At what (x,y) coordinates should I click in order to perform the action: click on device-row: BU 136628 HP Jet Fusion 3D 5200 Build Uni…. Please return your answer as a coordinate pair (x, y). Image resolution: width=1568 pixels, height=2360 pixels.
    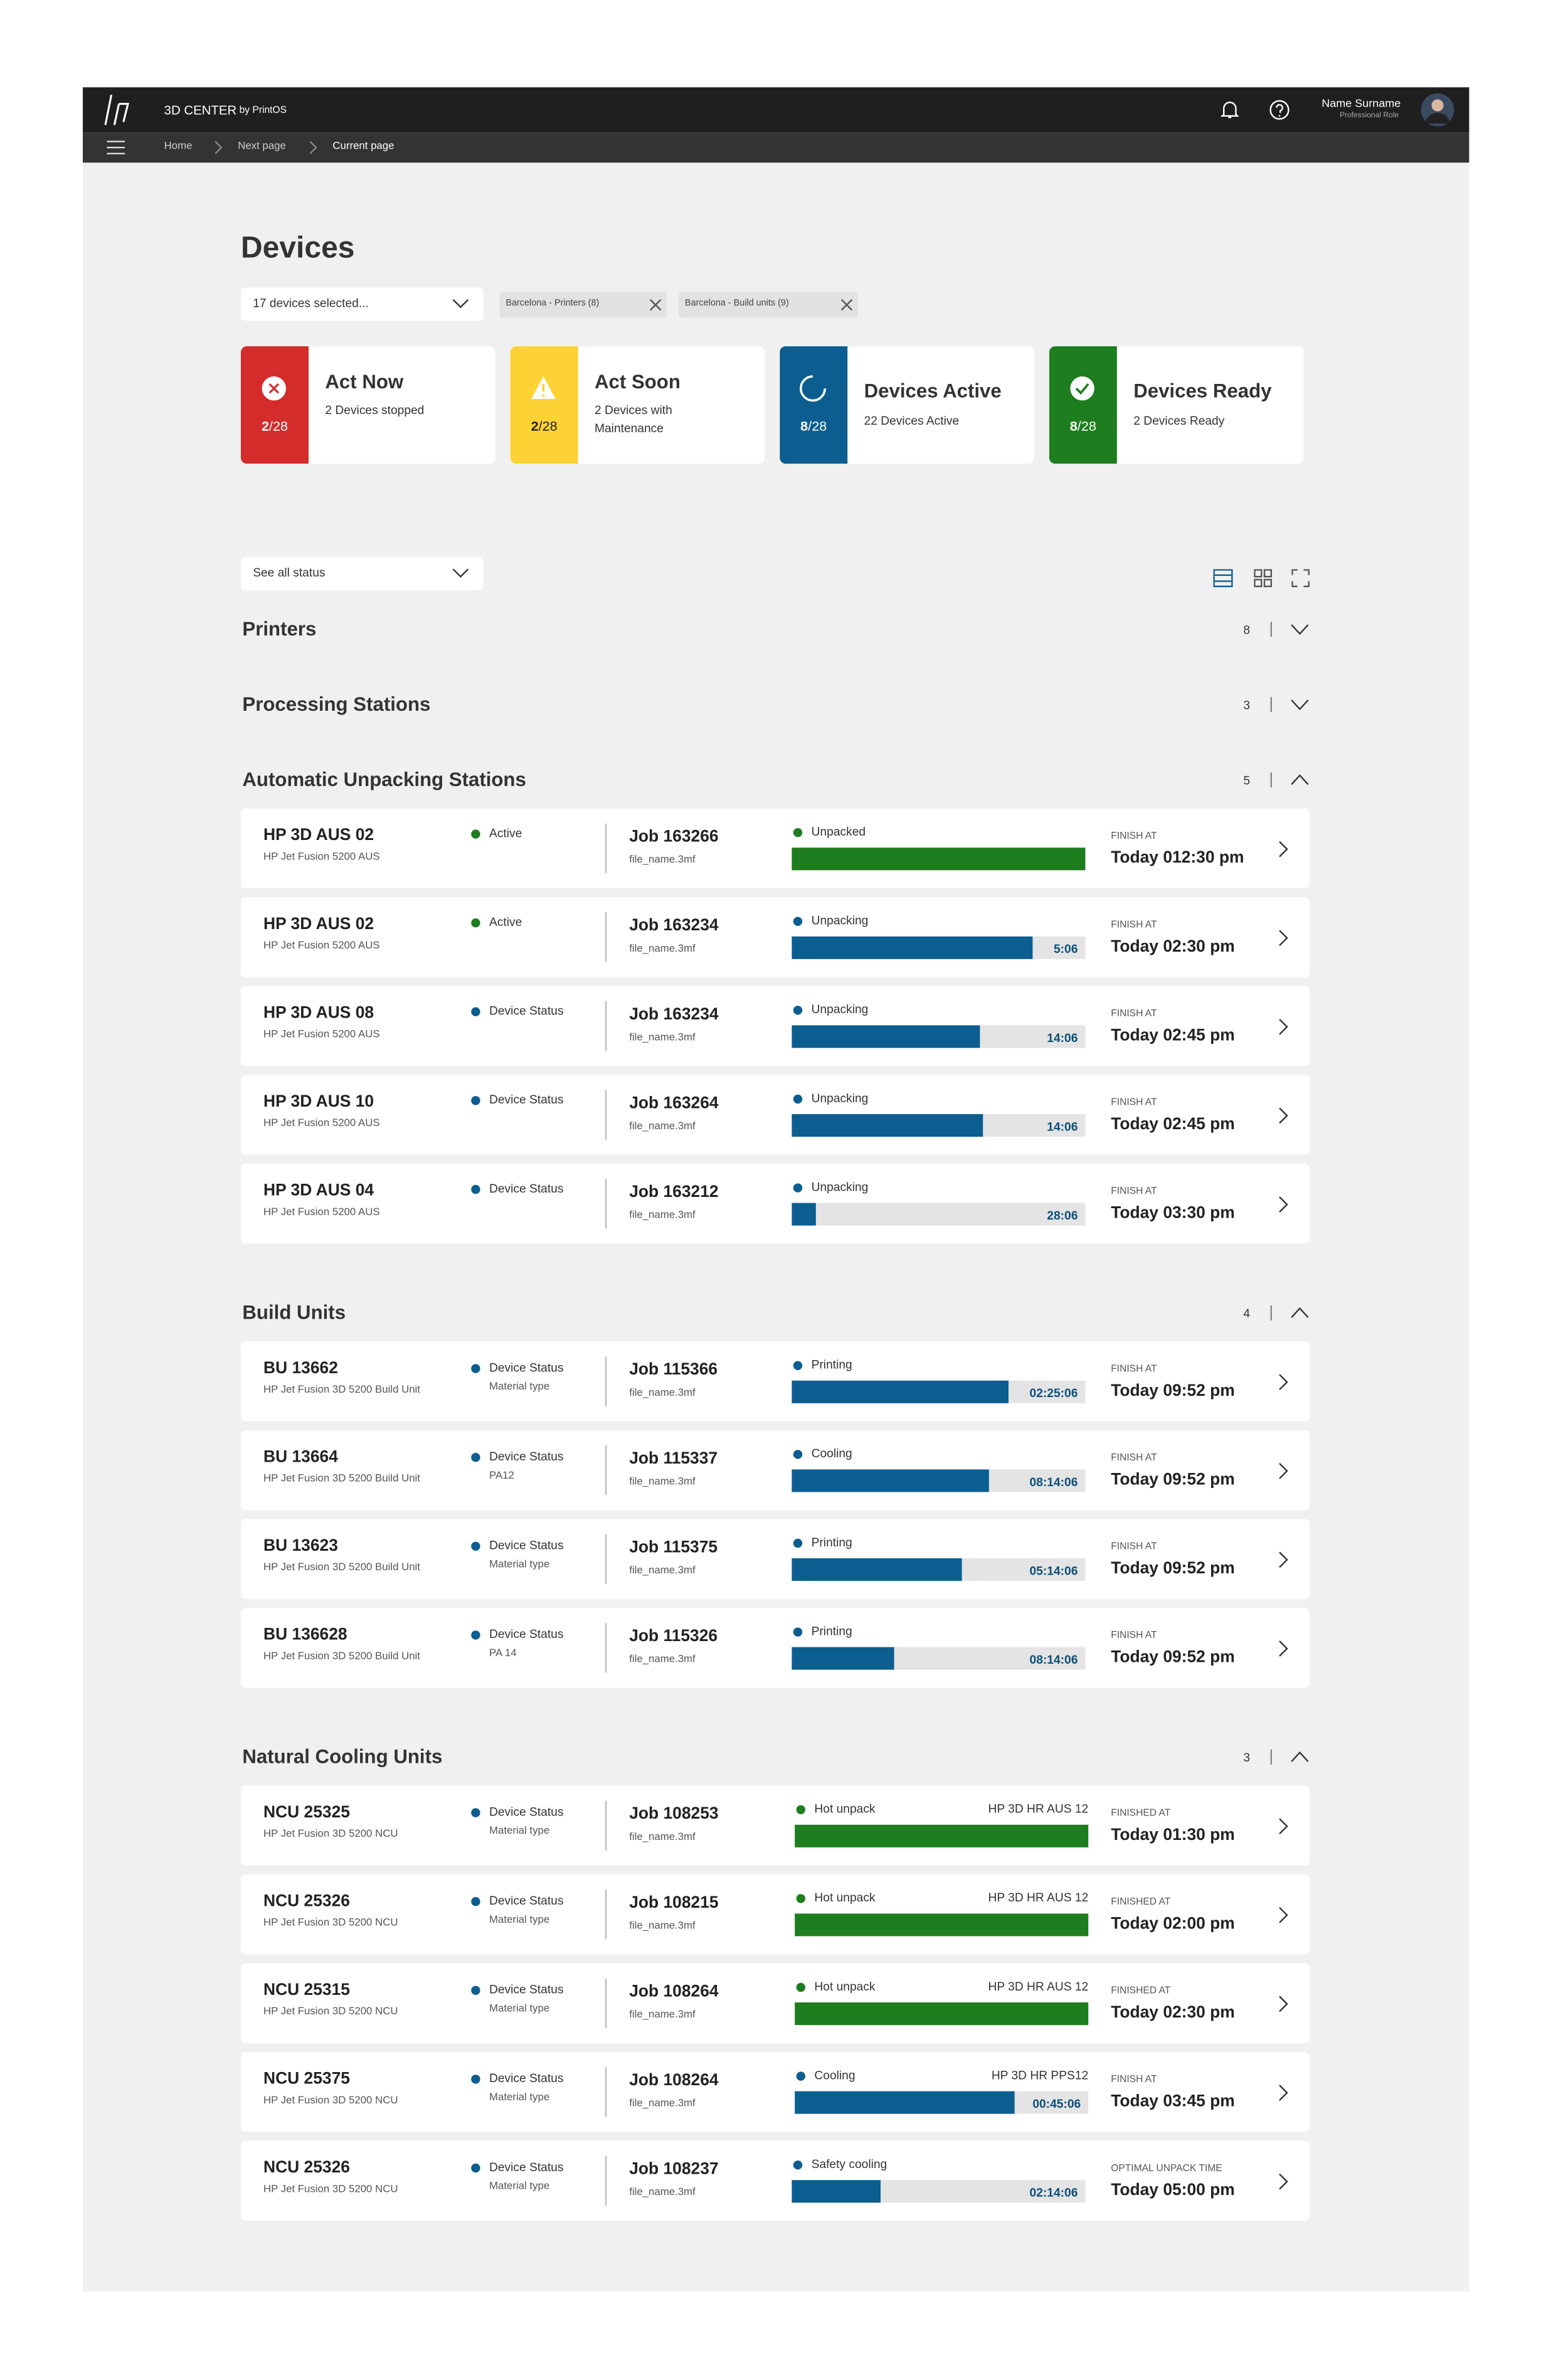
    Looking at the image, I should click on (775, 1648).